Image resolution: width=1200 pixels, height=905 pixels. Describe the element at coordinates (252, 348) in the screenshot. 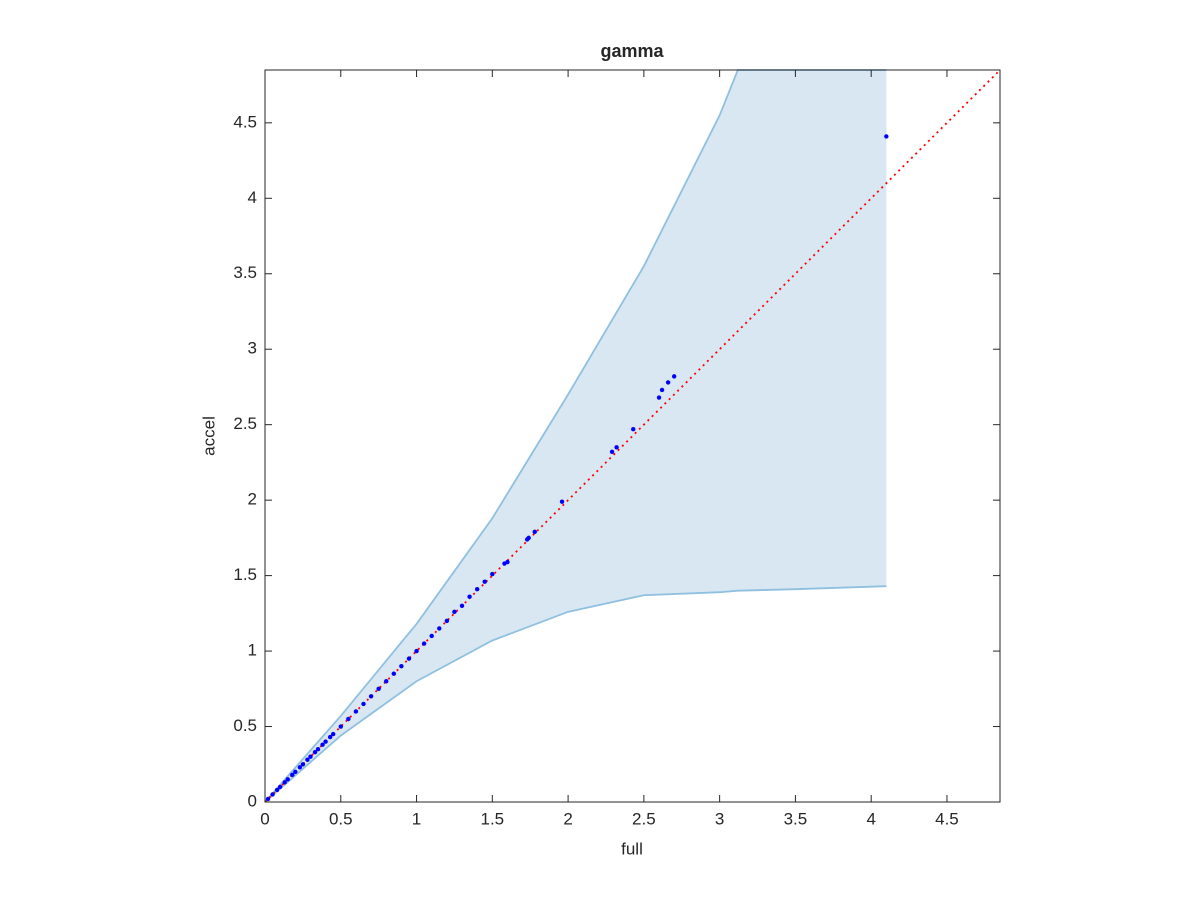

I see `y-tick-label: 3` at that location.